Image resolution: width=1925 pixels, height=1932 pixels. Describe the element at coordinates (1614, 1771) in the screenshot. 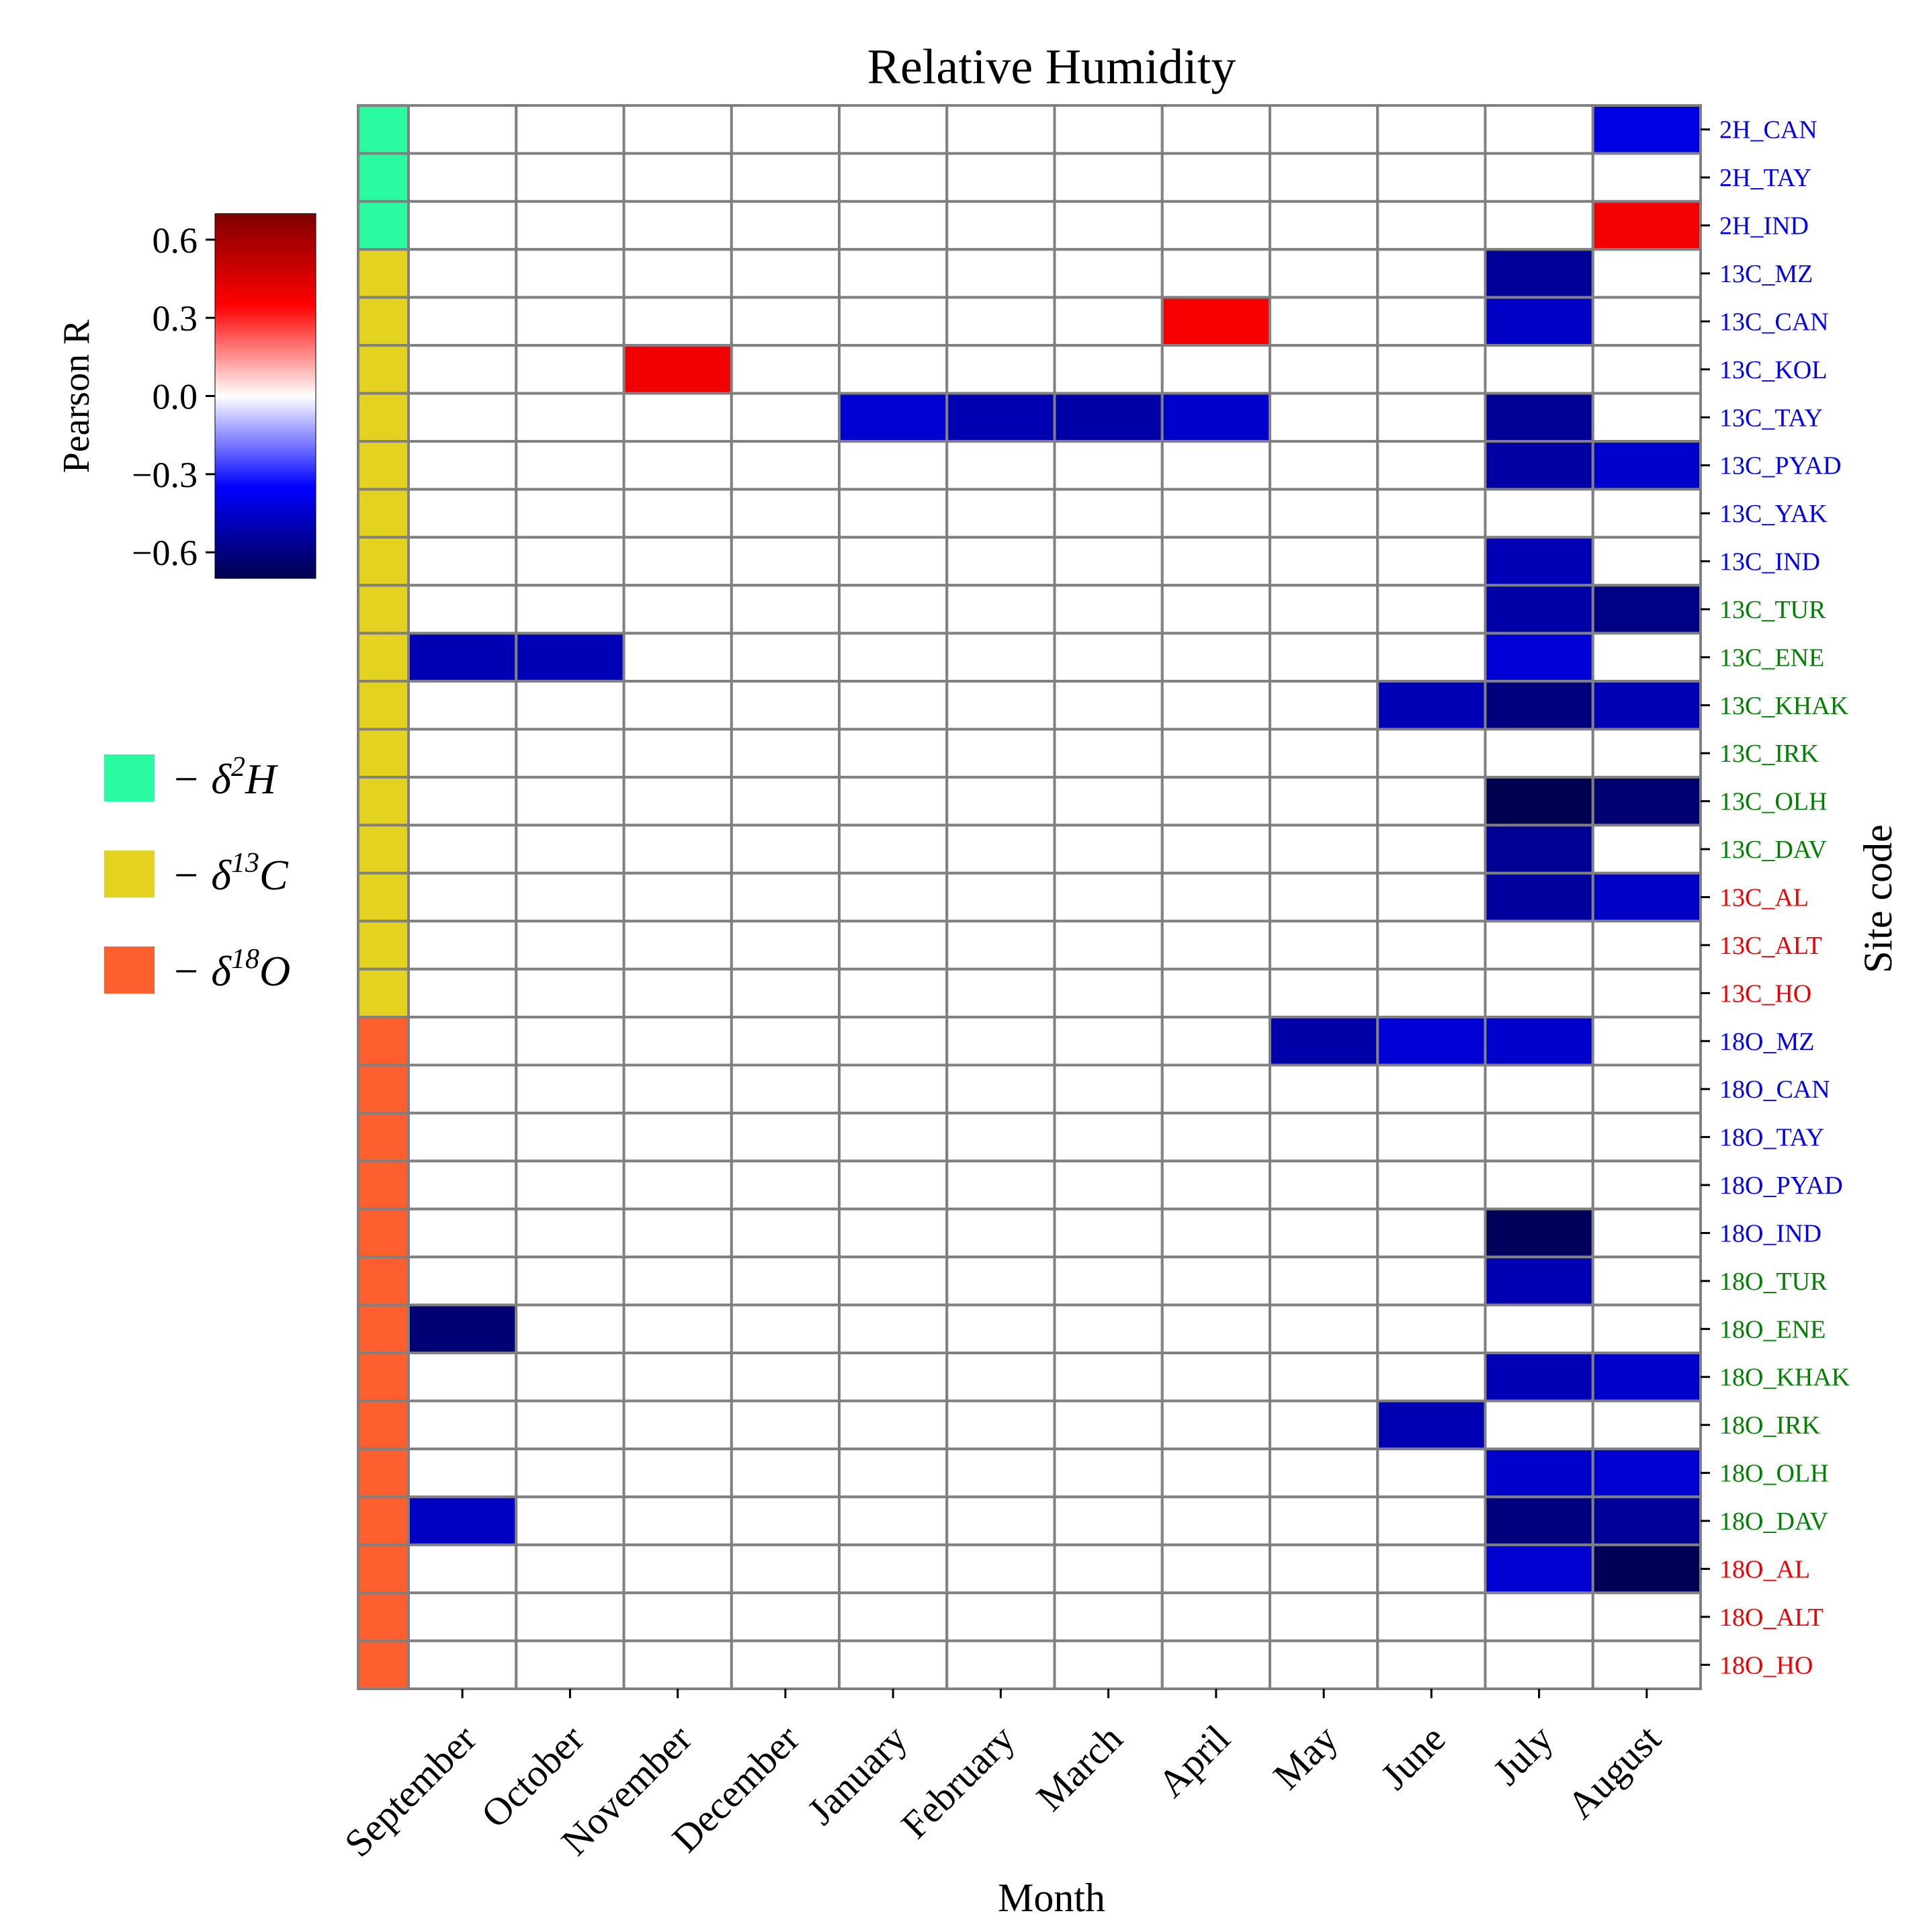

I see `x-tick-label: August` at that location.